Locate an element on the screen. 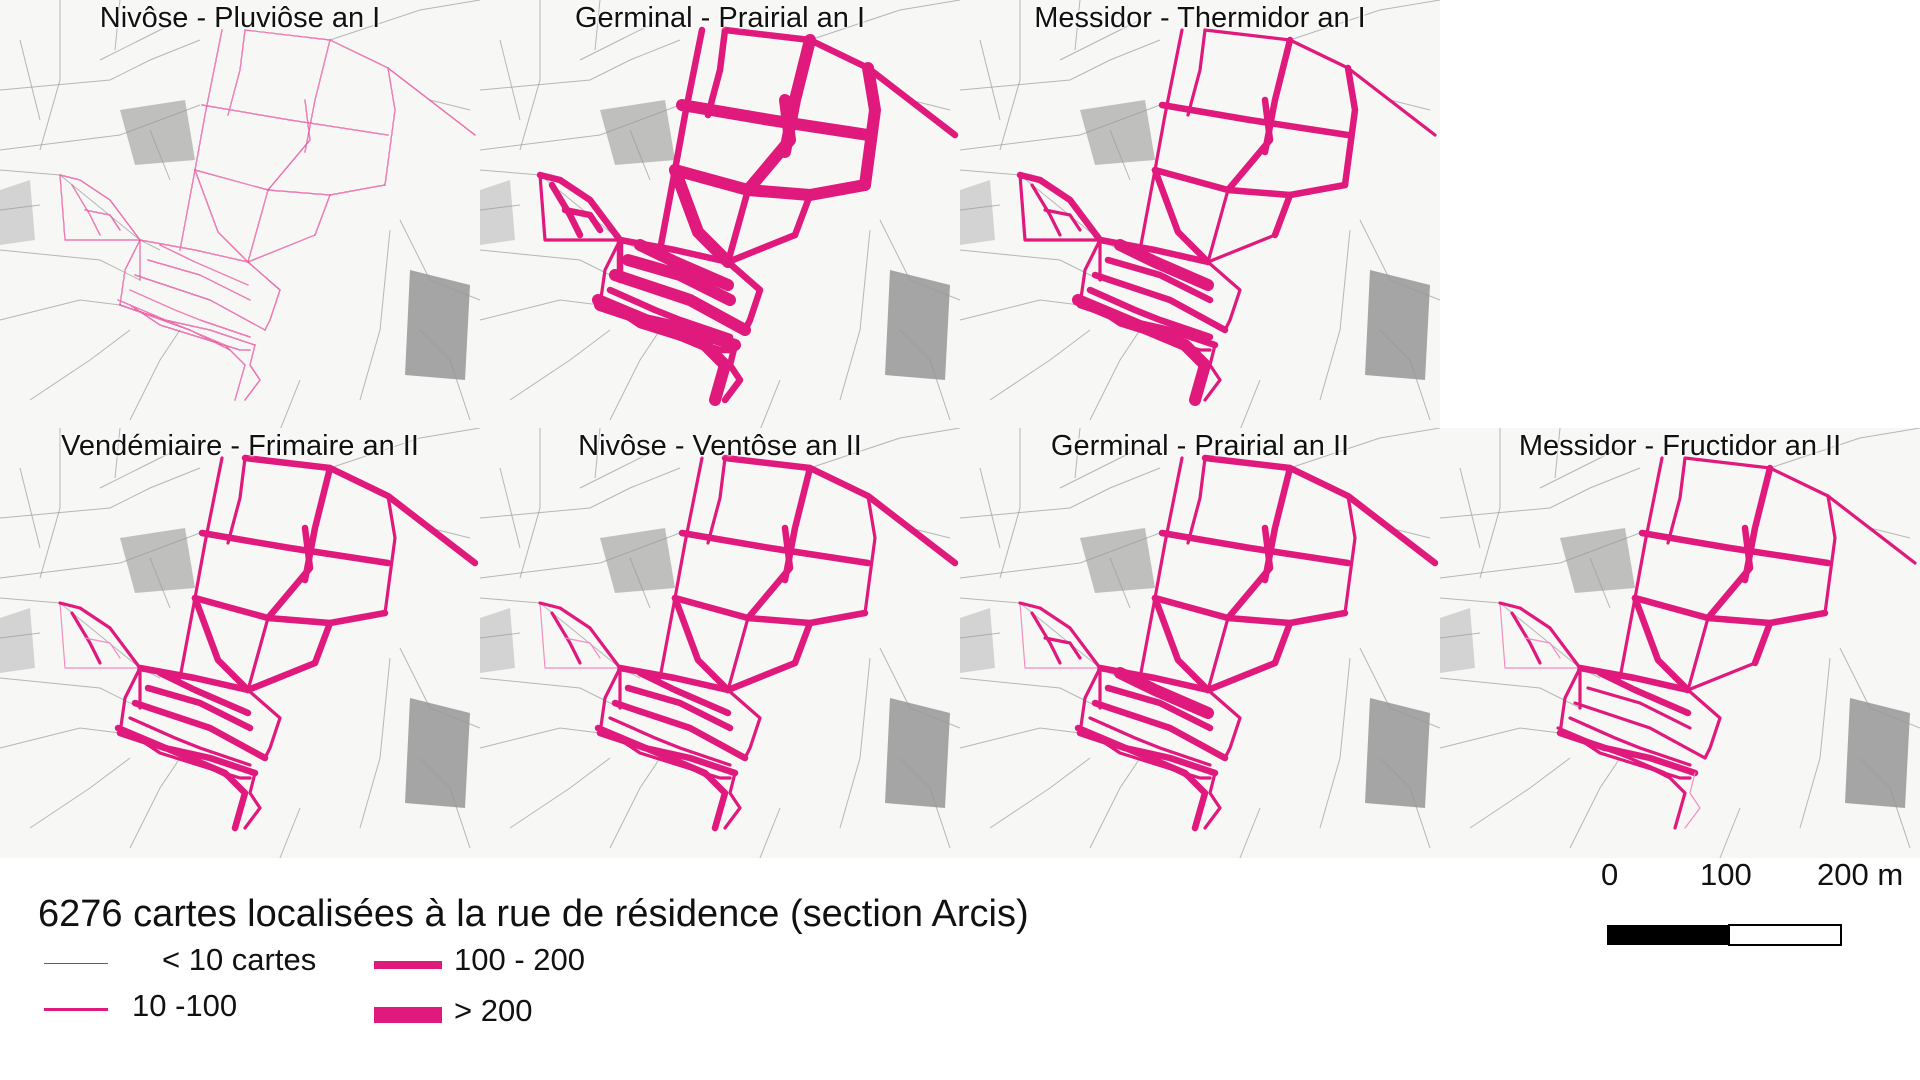 The image size is (1920, 1080). legend-label: 100 - 200 is located at coordinates (519, 959).